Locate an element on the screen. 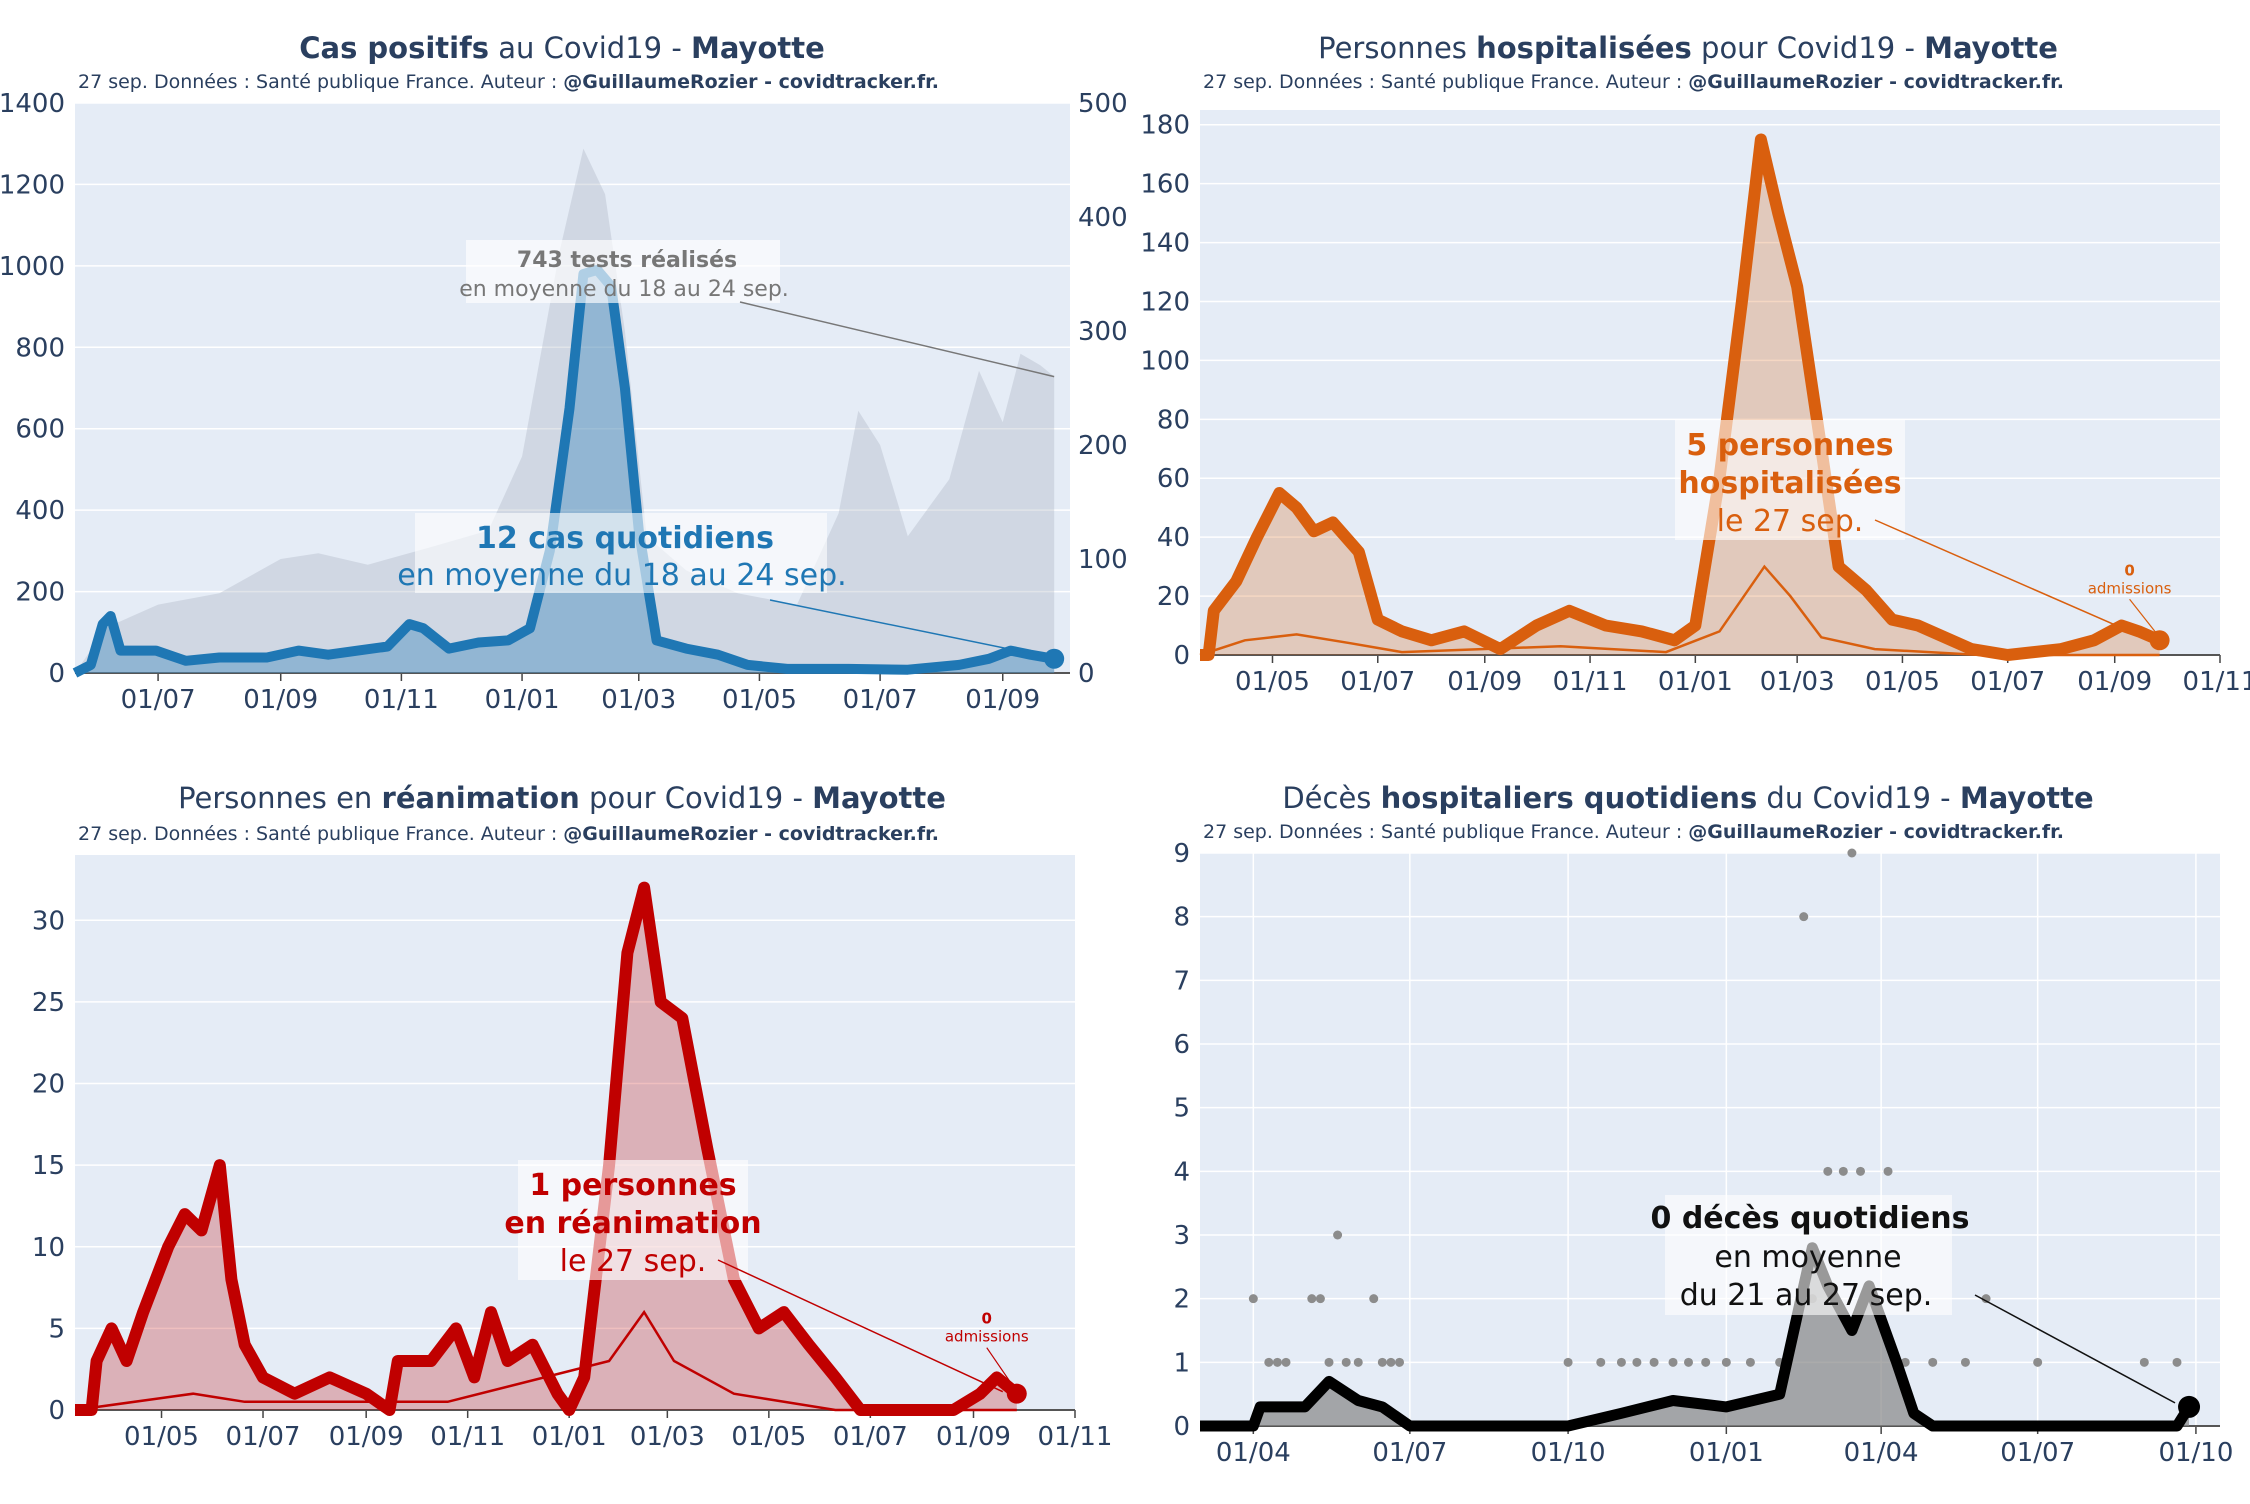  x-tick-label: 01/03 is located at coordinates (1797, 682).